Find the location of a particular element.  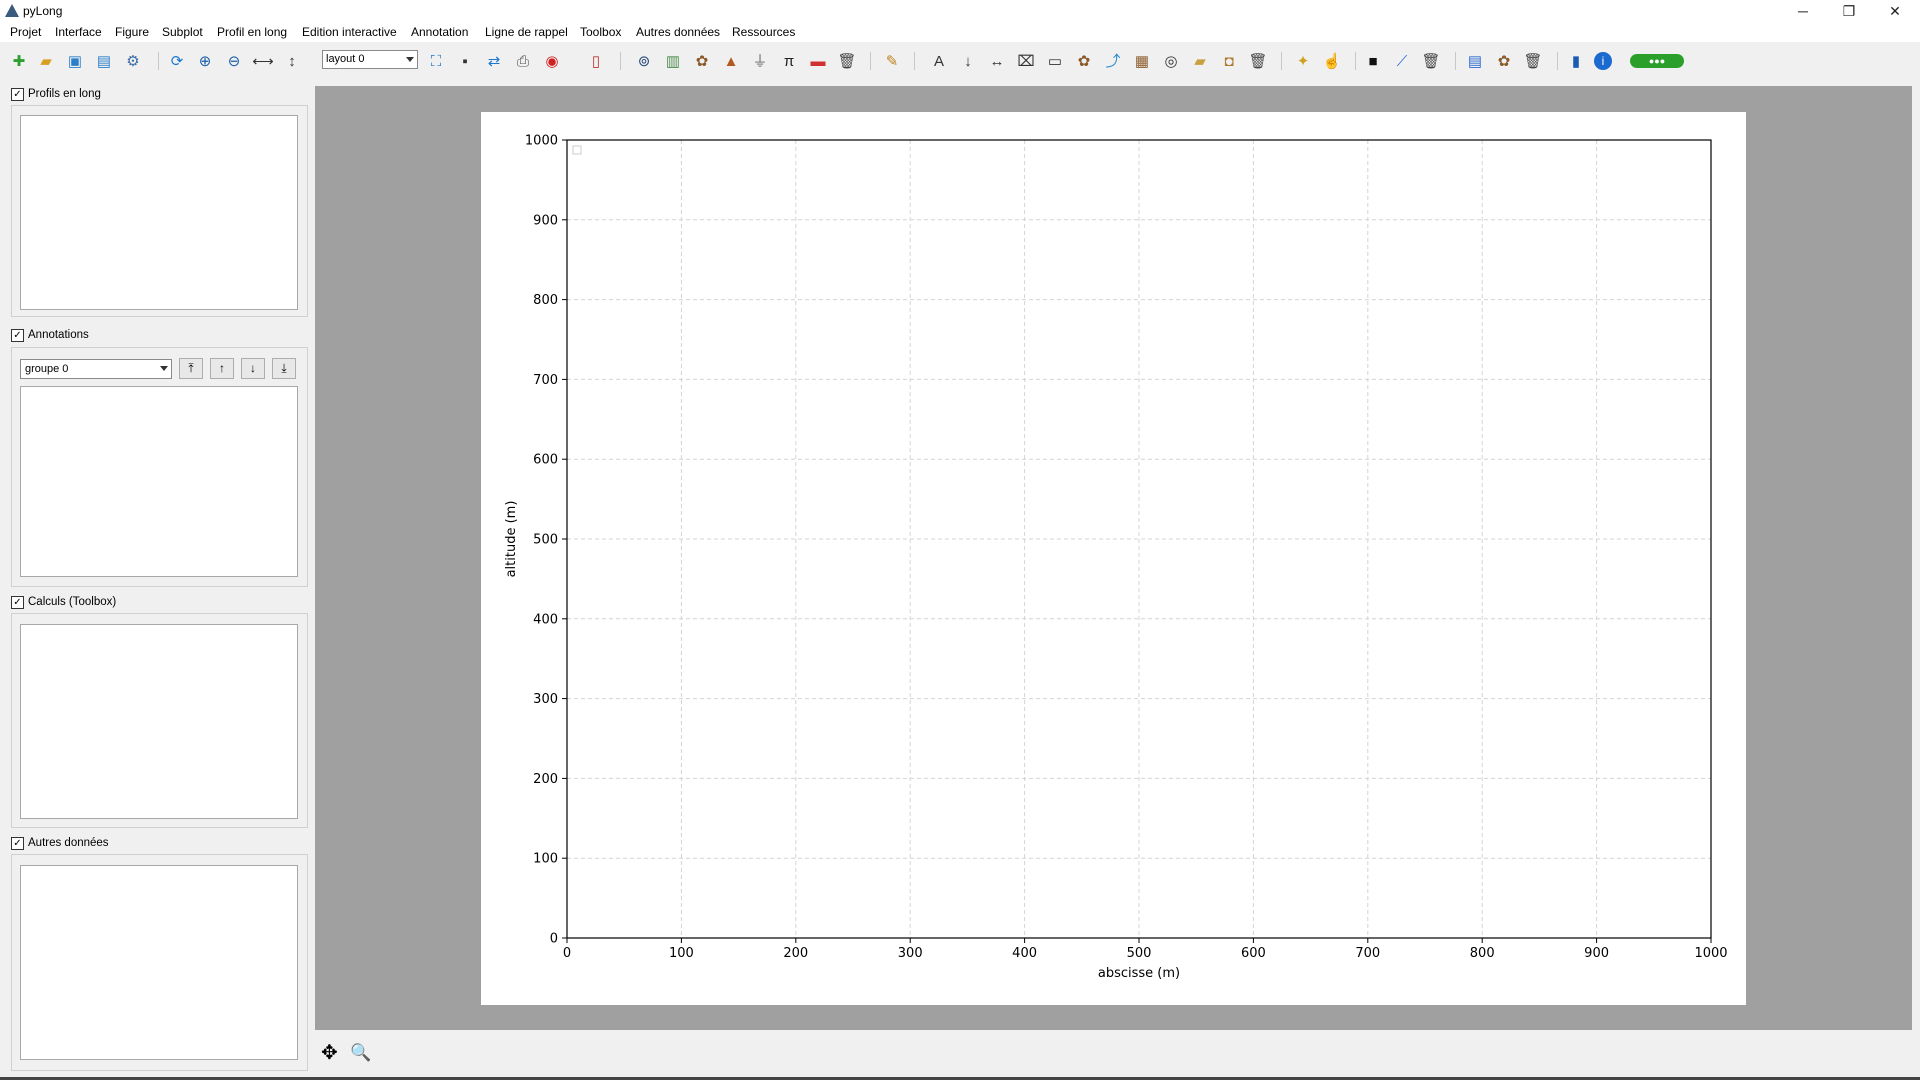

x-tick-label: 500 is located at coordinates (1139, 953).